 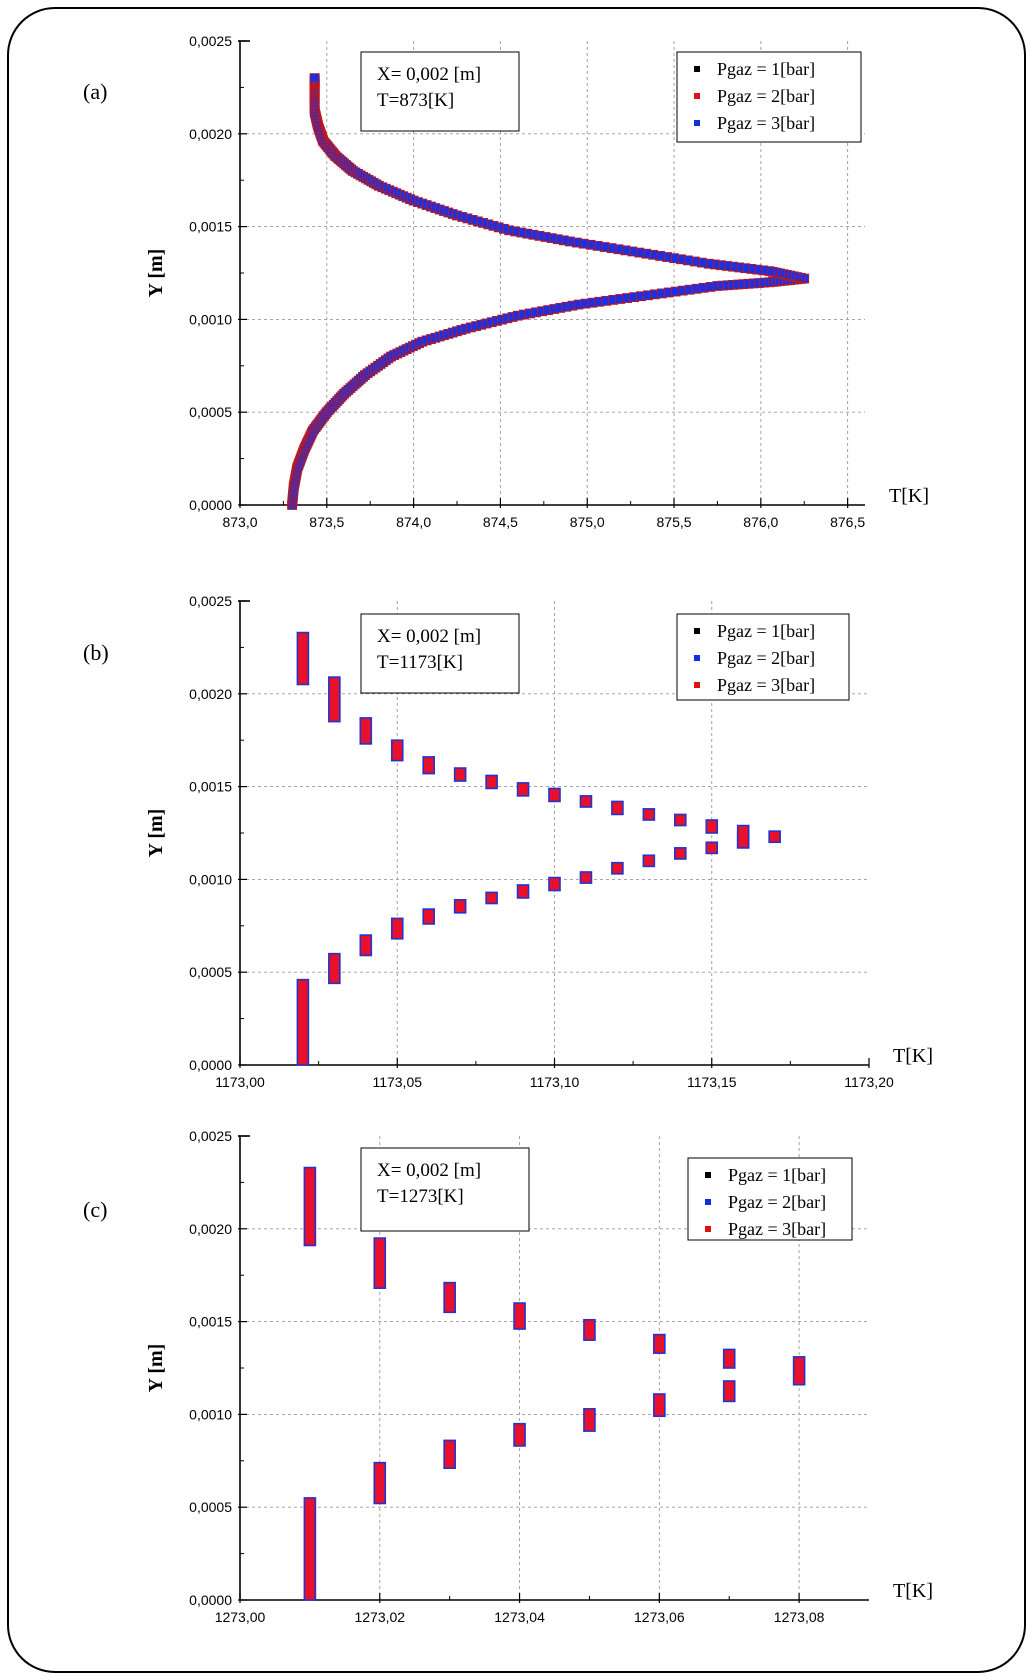 I want to click on x-tick-label: 873,0, so click(x=239, y=522).